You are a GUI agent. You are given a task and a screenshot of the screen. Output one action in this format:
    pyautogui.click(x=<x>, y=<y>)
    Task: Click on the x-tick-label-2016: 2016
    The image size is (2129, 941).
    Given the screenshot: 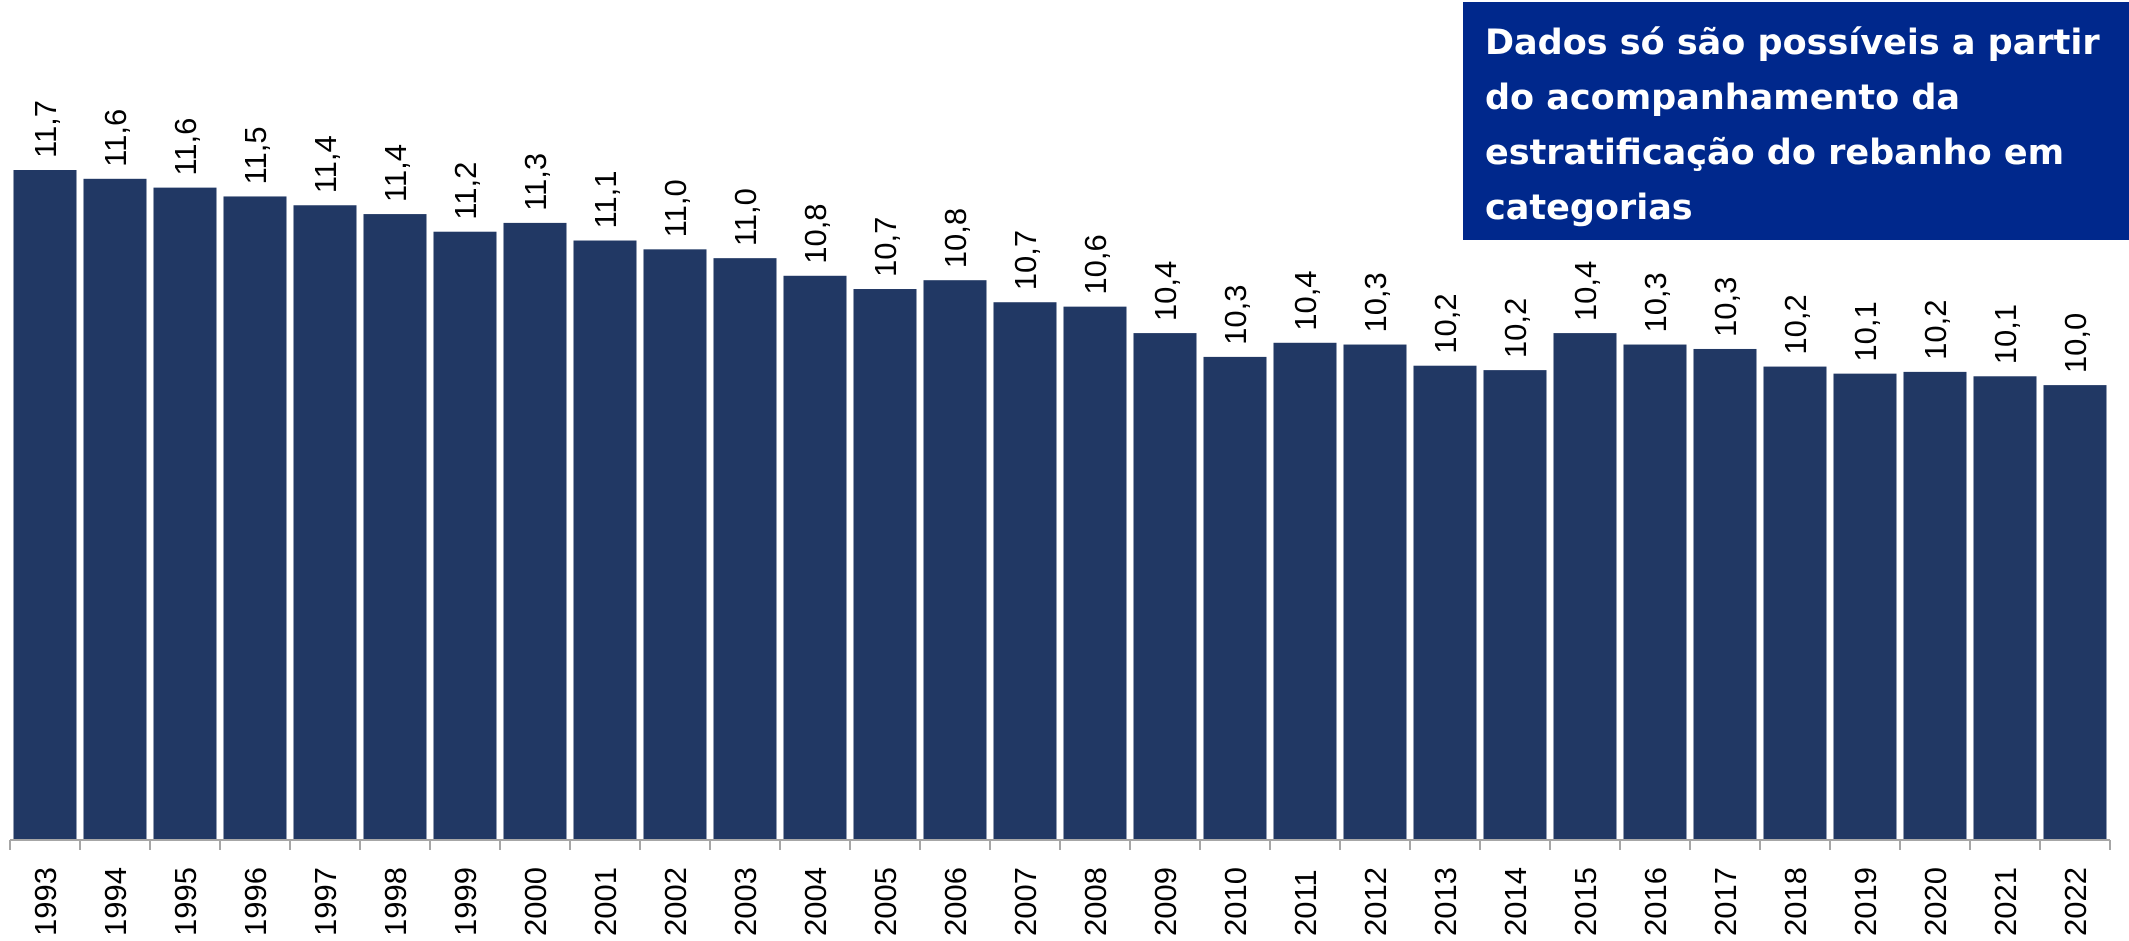 What is the action you would take?
    pyautogui.click(x=1655, y=901)
    